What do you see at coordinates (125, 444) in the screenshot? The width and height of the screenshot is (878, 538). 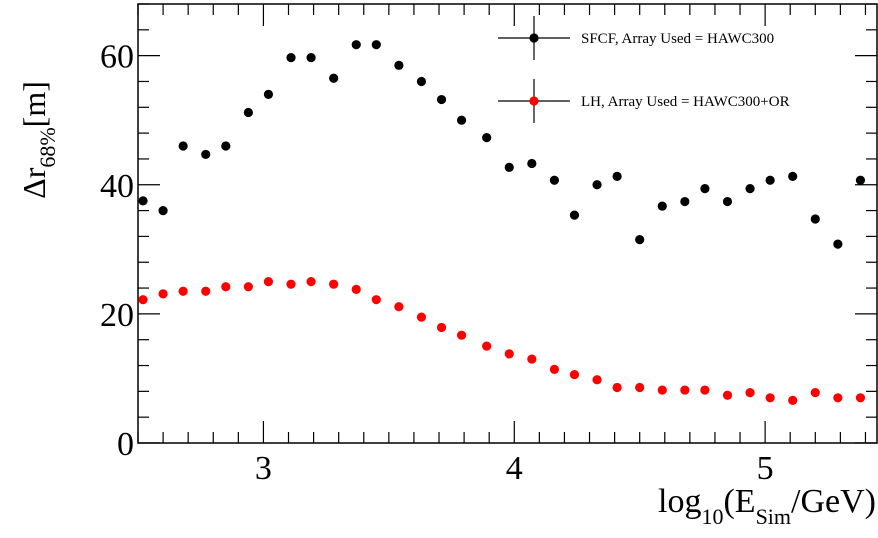 I see `y-tick-label: 0` at bounding box center [125, 444].